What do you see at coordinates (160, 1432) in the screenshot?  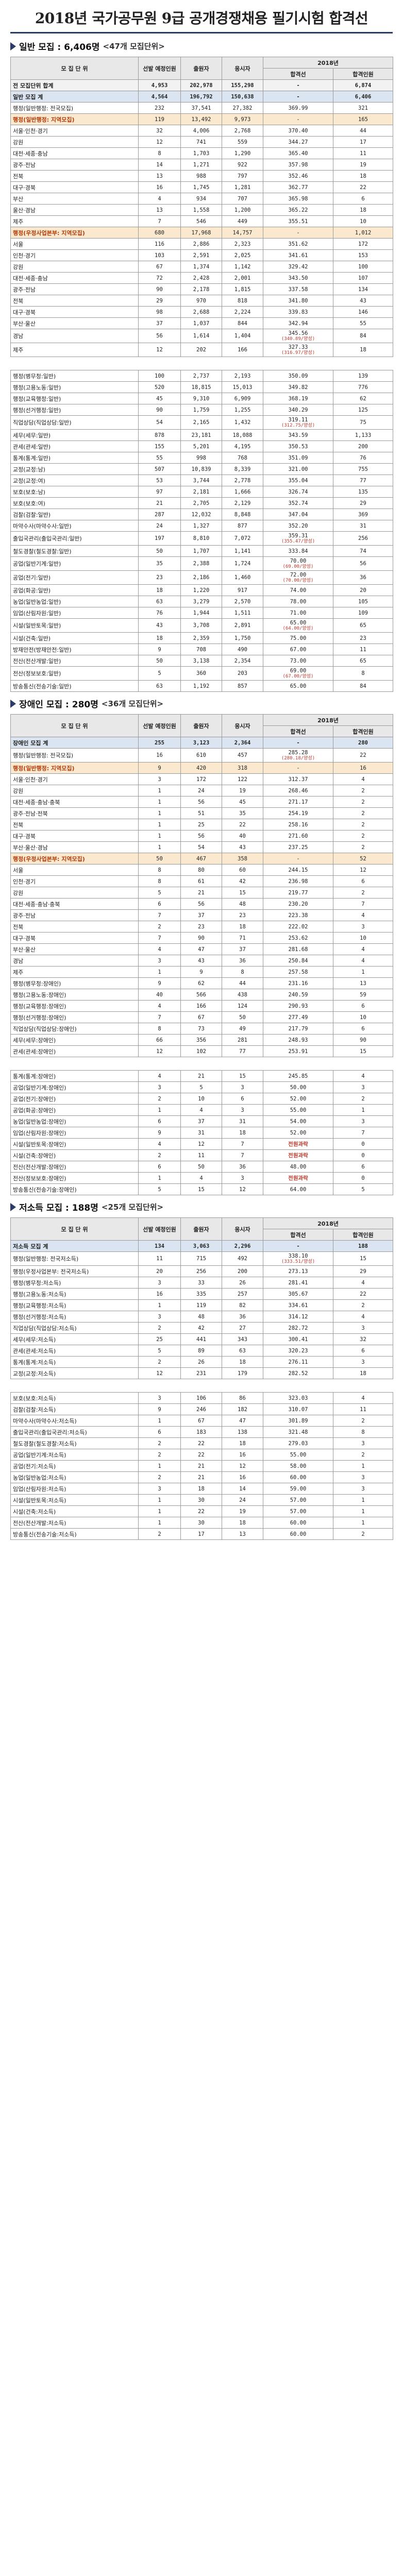 I see `cell-select: 6` at bounding box center [160, 1432].